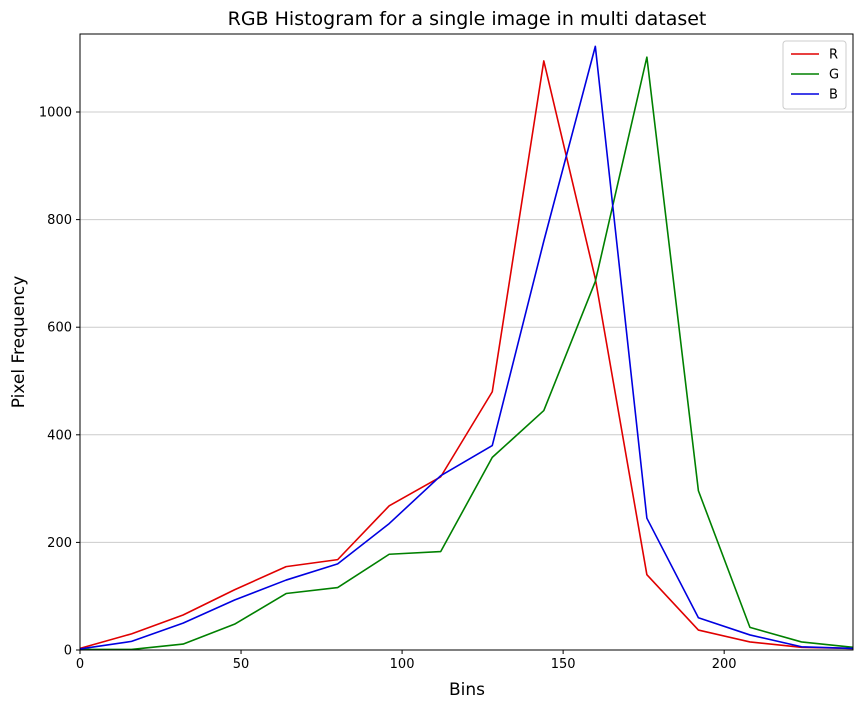  Describe the element at coordinates (59, 328) in the screenshot. I see `y-tick-label: 600` at that location.